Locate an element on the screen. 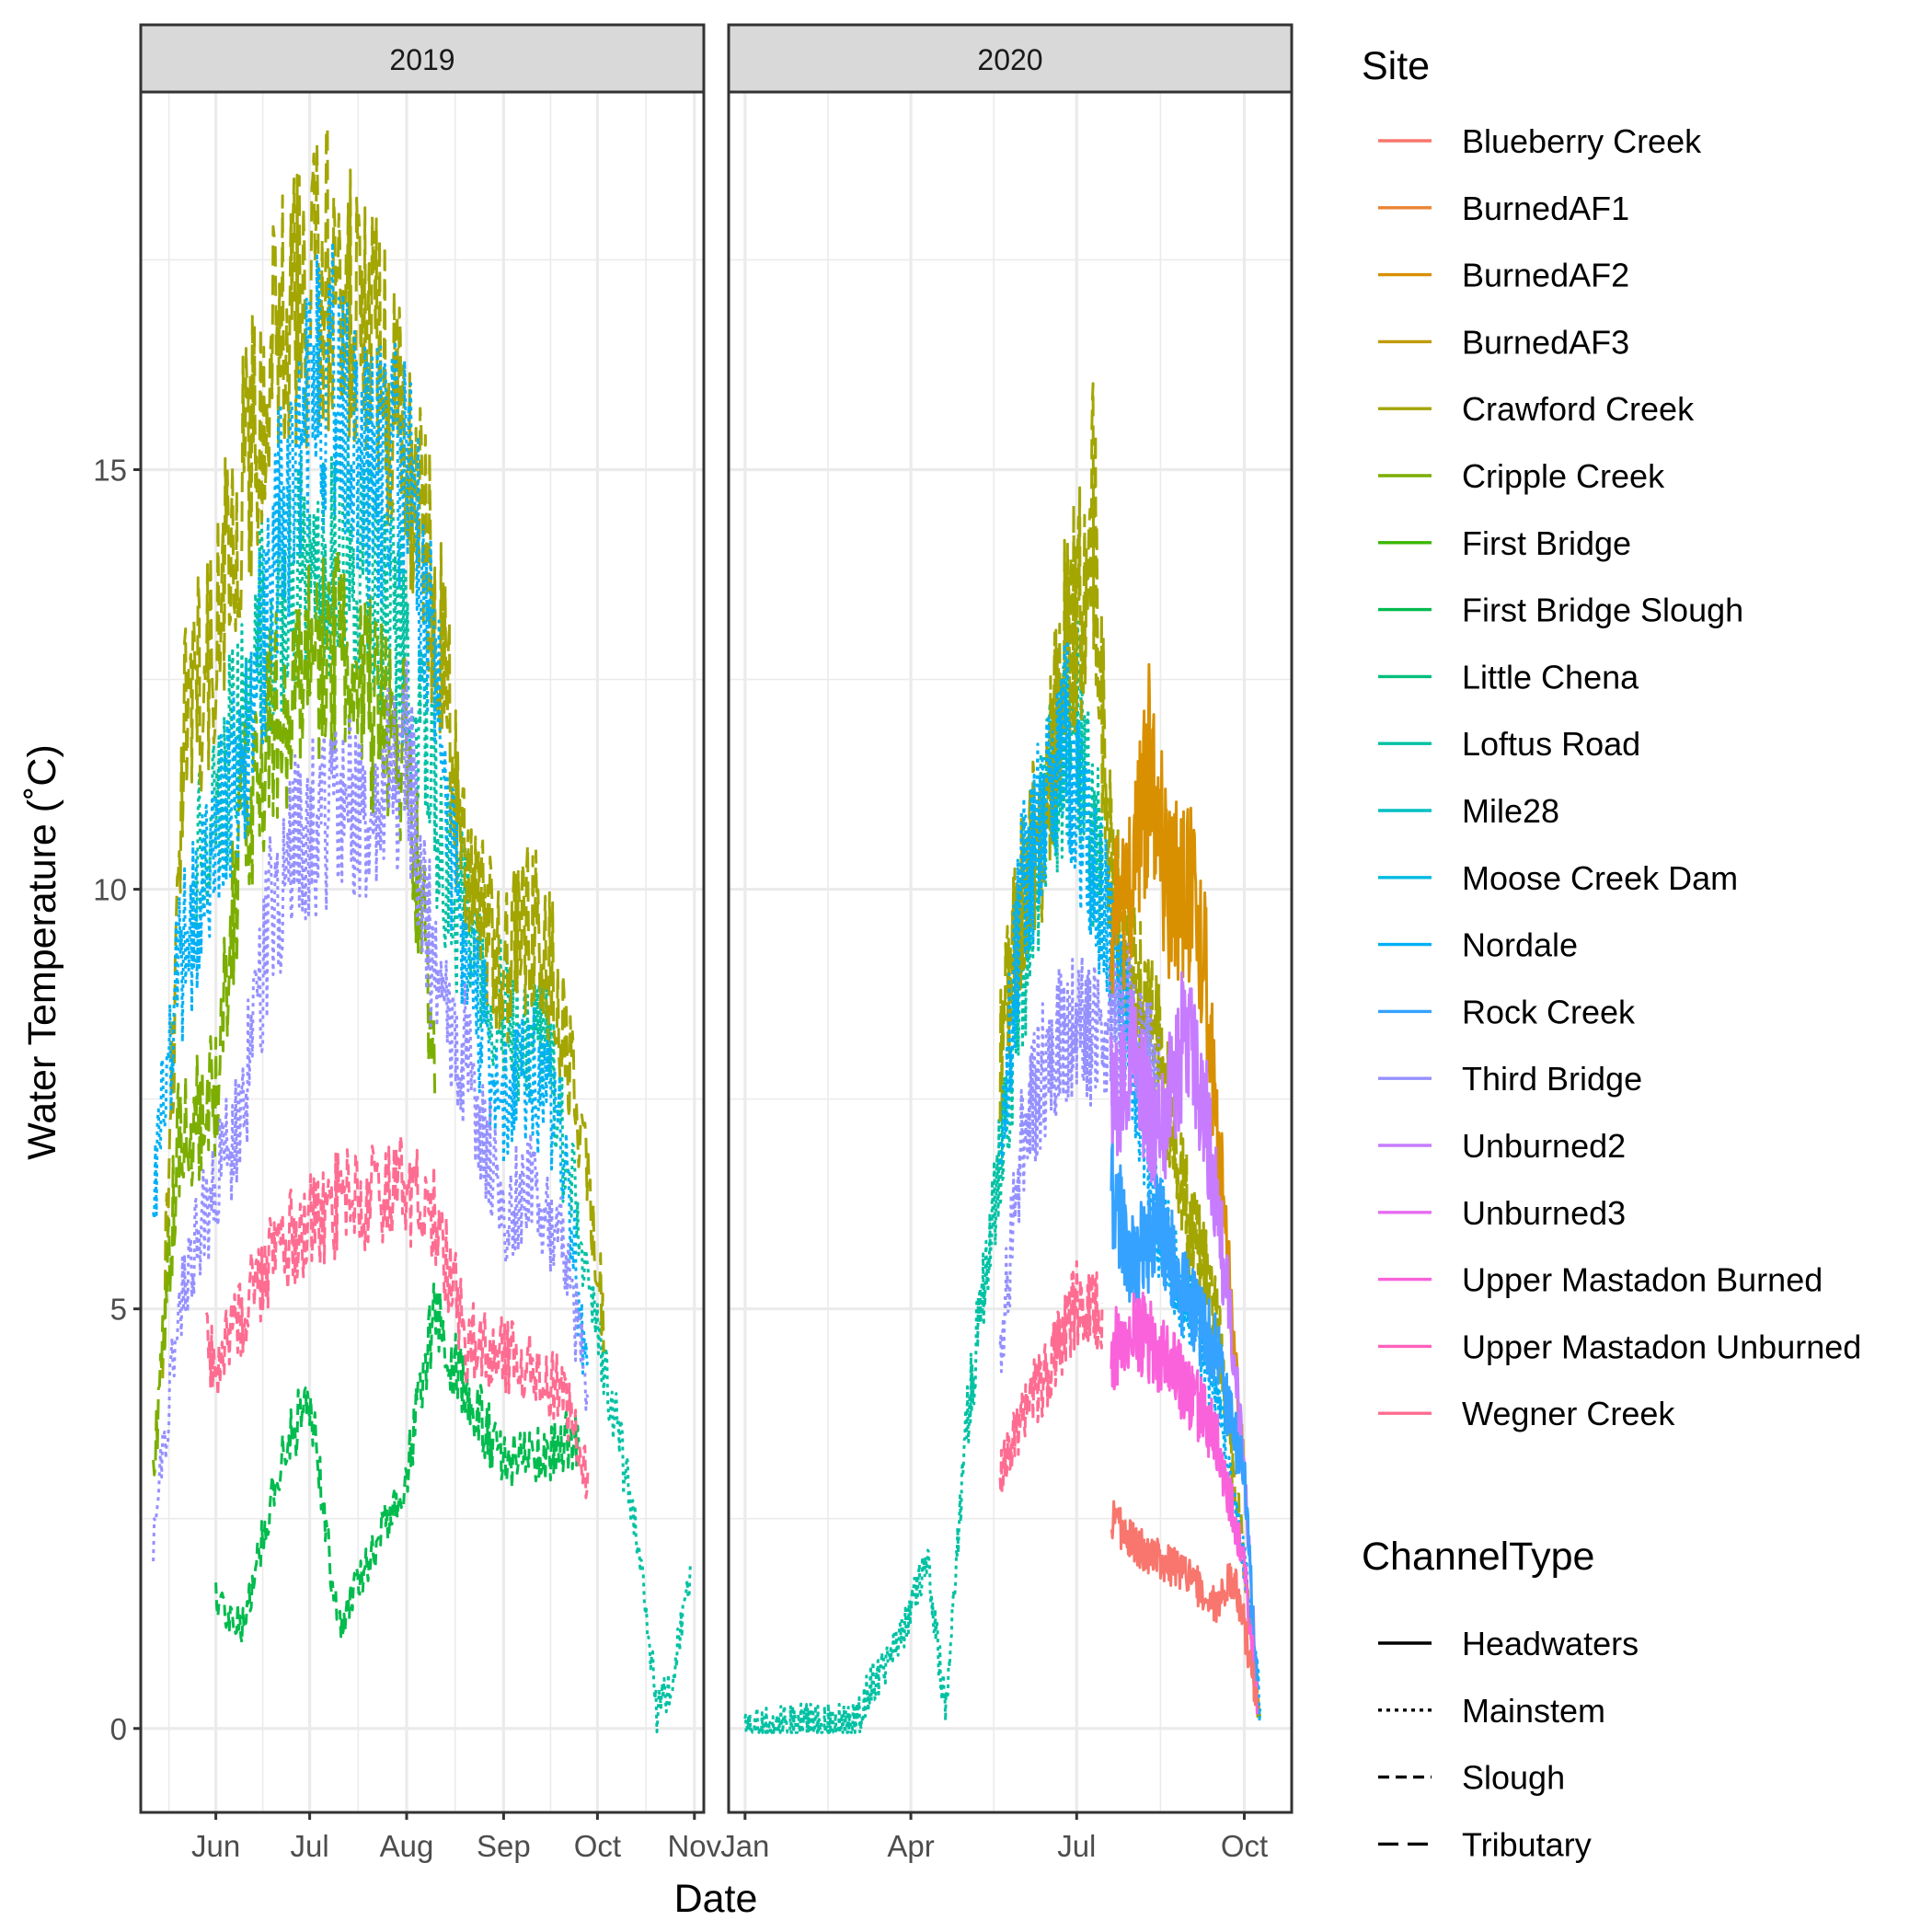 The height and width of the screenshot is (1932, 1932). x-tick-label: Aug is located at coordinates (407, 1846).